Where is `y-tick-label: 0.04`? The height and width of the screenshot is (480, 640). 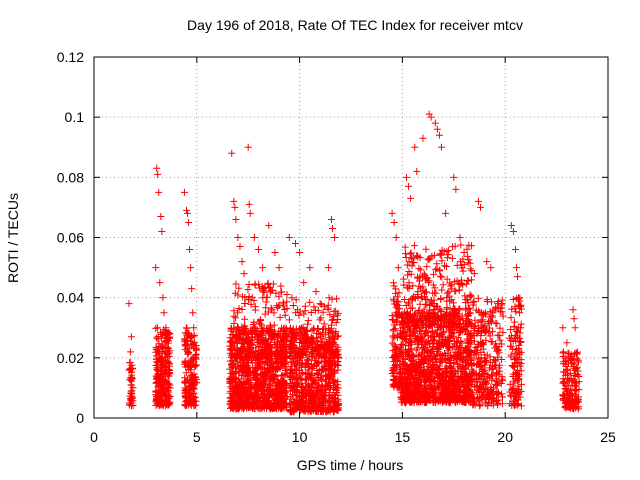 y-tick-label: 0.04 is located at coordinates (70, 298).